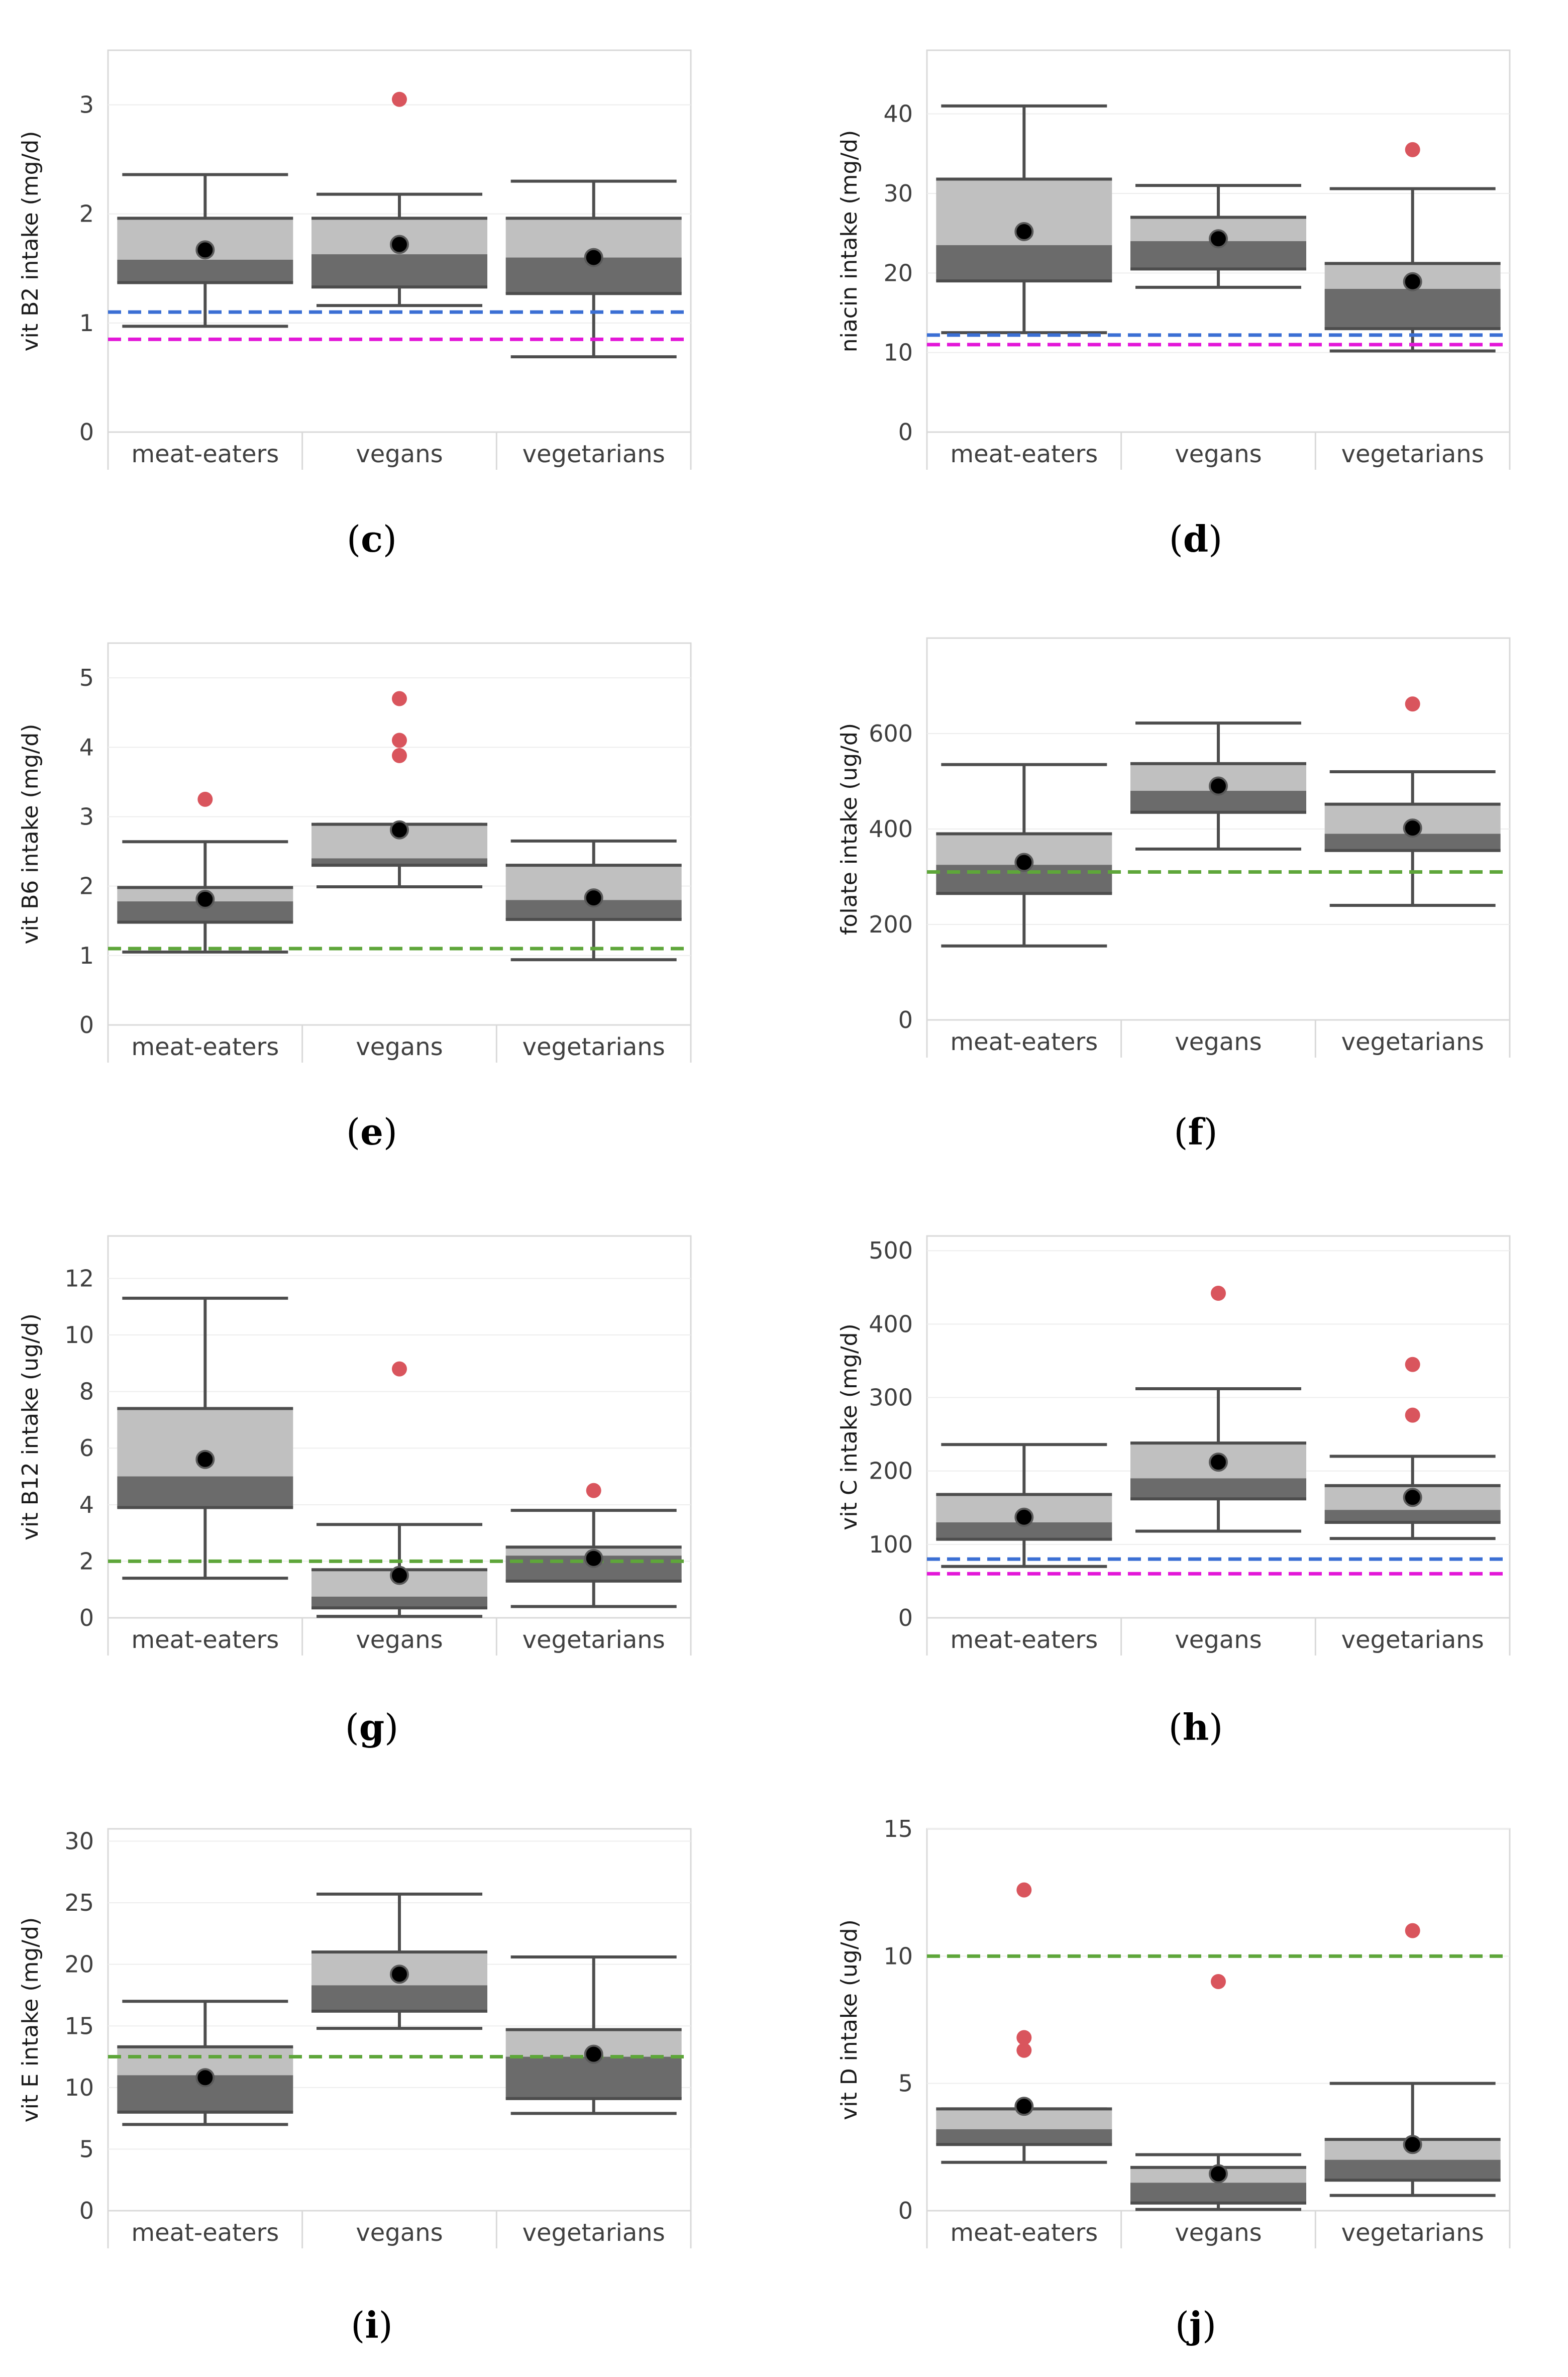  I want to click on y-axis-title: vit D intake (ug/d), so click(849, 2019).